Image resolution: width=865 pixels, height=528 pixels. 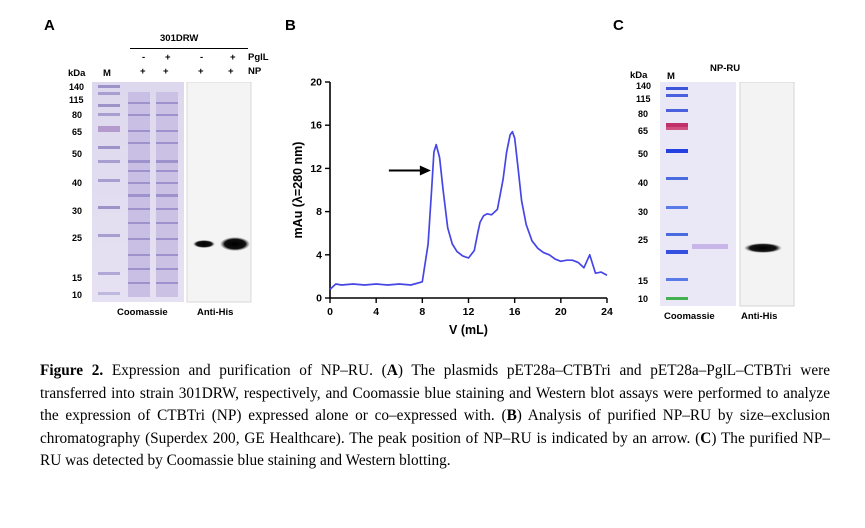 What do you see at coordinates (298, 190) in the screenshot?
I see `y-axis-title: mAu (λ=280 nm)` at bounding box center [298, 190].